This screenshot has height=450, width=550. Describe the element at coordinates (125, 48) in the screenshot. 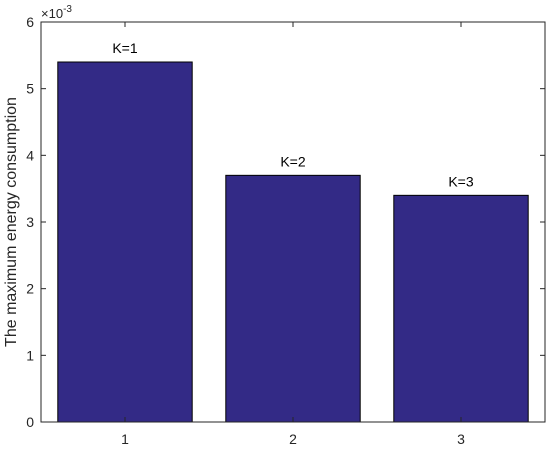

I see `data-label-1: K=1` at that location.